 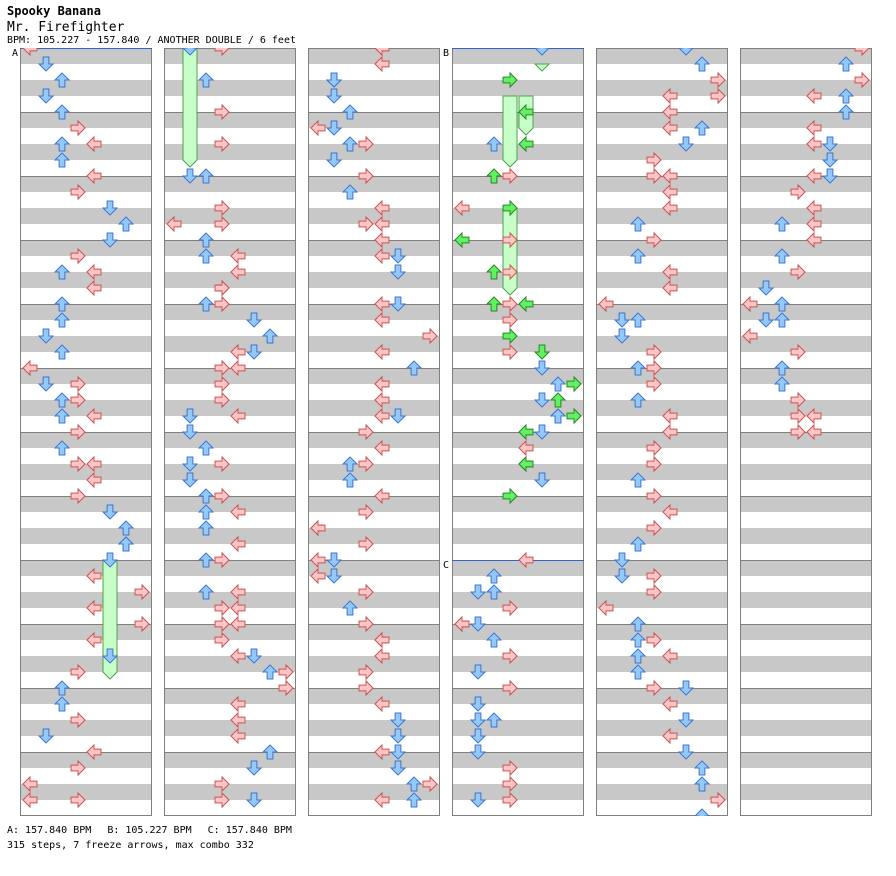 I want to click on song-title: Mr. Firefighter, so click(x=66, y=27).